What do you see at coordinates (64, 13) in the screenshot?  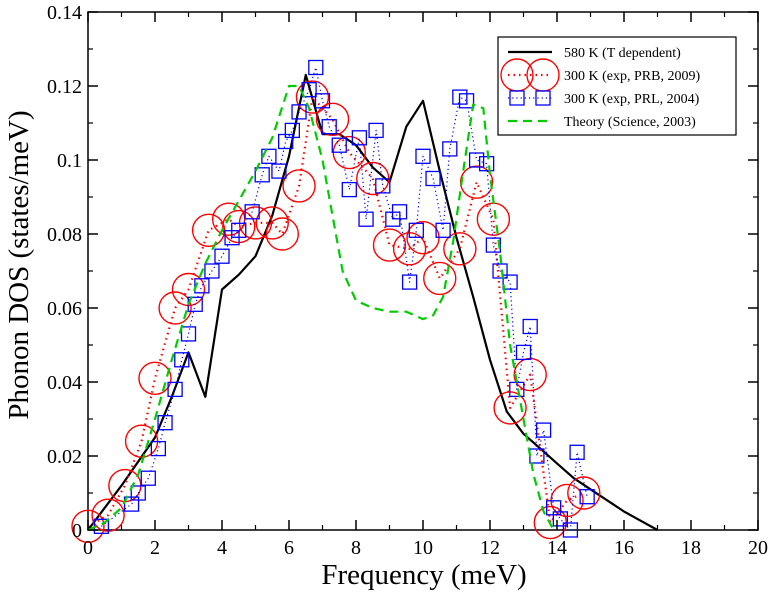 I see `y-tick-label: 0.14` at bounding box center [64, 13].